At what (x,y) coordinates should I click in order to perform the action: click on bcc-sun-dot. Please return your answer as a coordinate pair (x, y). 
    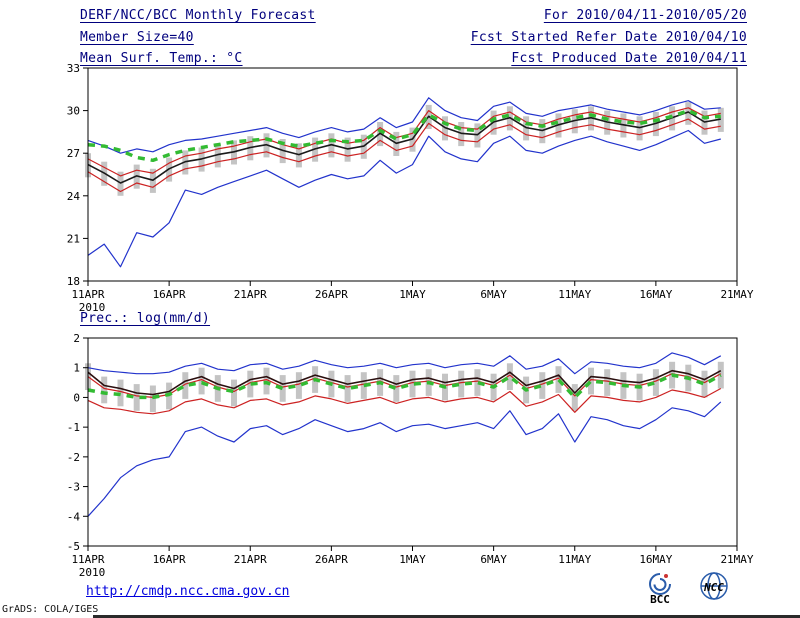
    Looking at the image, I should click on (666, 576).